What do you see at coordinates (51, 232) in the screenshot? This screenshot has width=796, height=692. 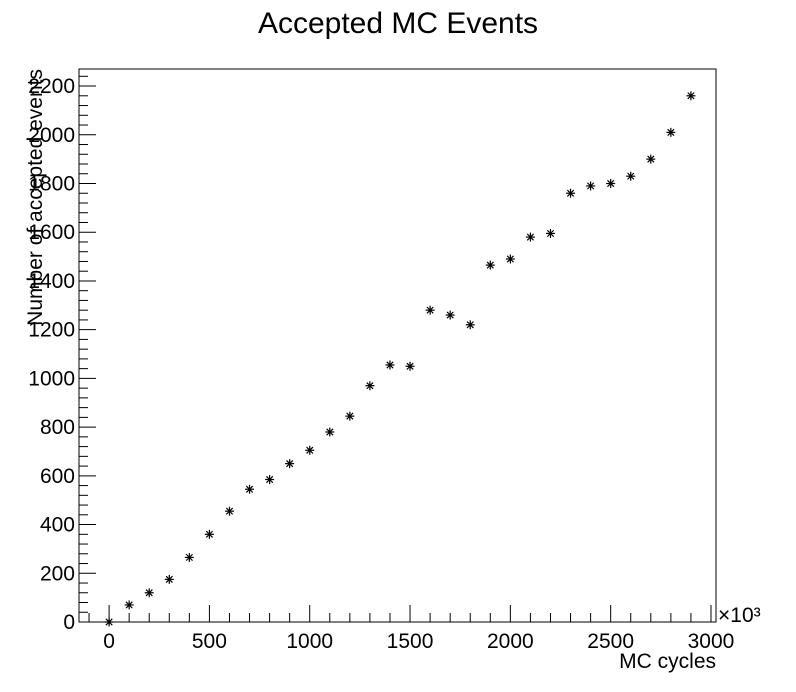 I see `y-tick-label: 1600` at bounding box center [51, 232].